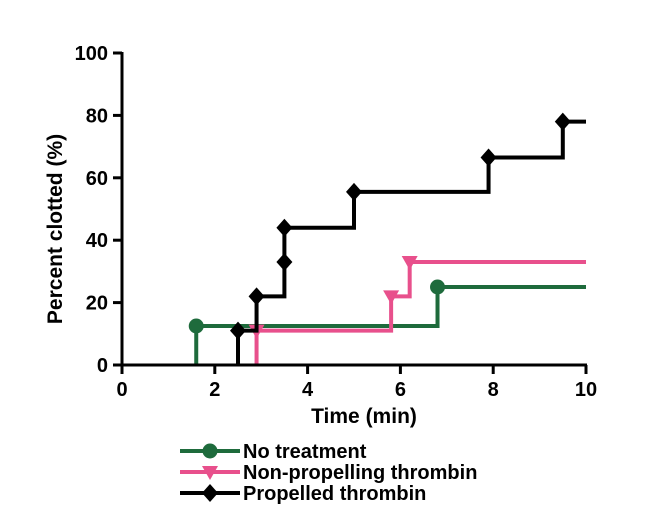 The width and height of the screenshot is (645, 522). Describe the element at coordinates (400, 390) in the screenshot. I see `x-tick-label: 6` at that location.